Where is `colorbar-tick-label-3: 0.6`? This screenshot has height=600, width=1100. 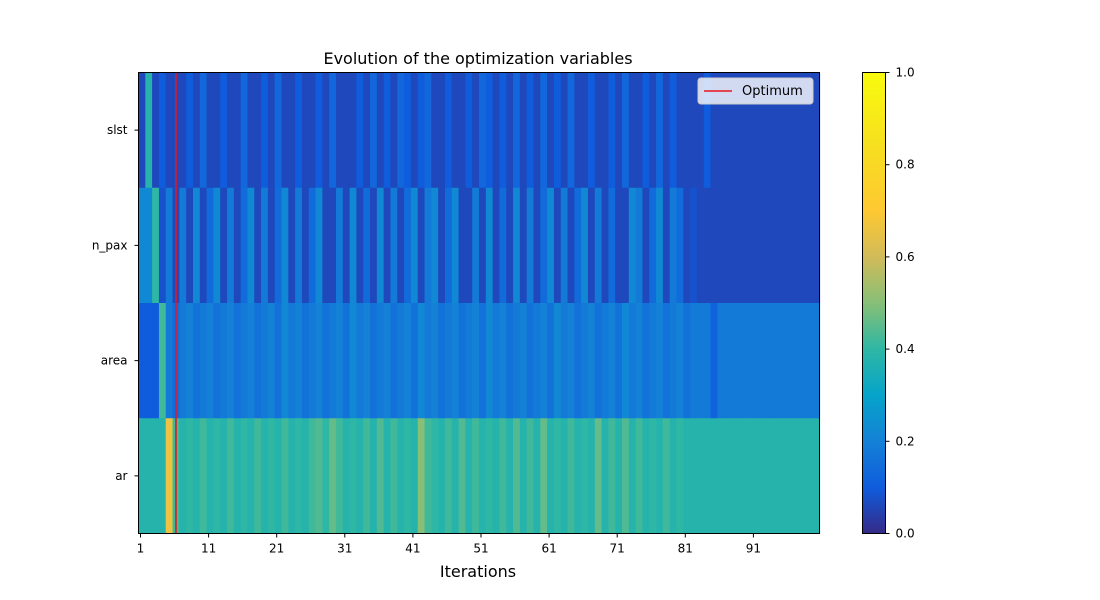
colorbar-tick-label-3: 0.6 is located at coordinates (905, 257).